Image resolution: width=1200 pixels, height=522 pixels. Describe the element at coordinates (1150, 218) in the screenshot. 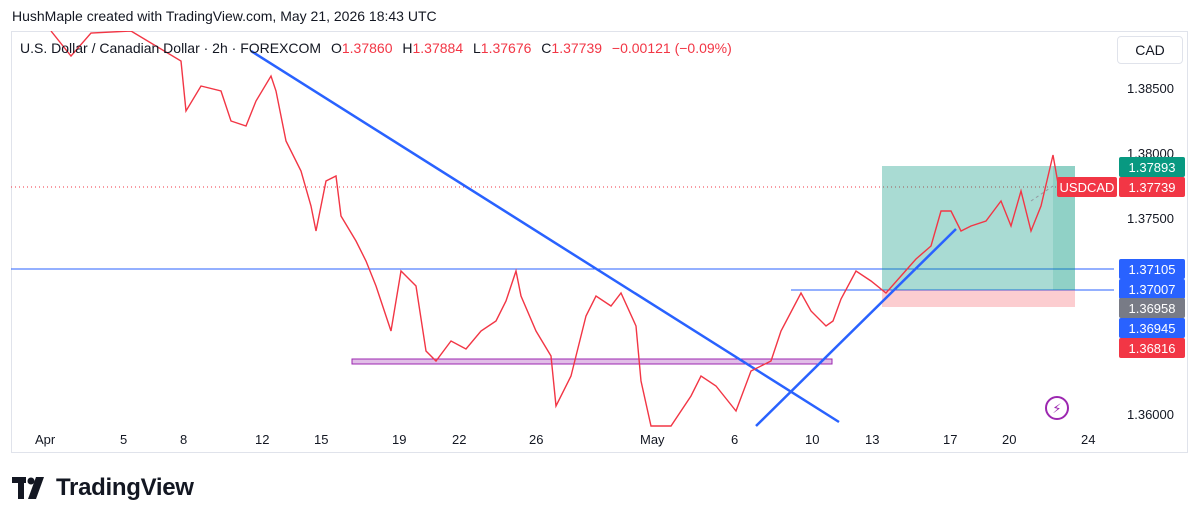

I see `price-tick: 1.37500` at that location.